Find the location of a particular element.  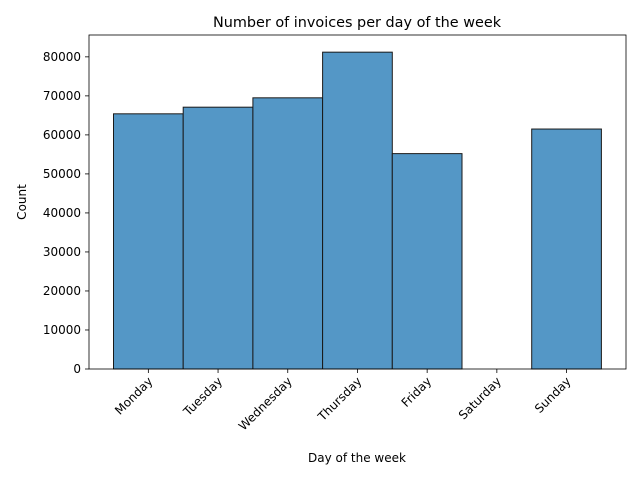

y-tick-label: 30000 is located at coordinates (62, 252).